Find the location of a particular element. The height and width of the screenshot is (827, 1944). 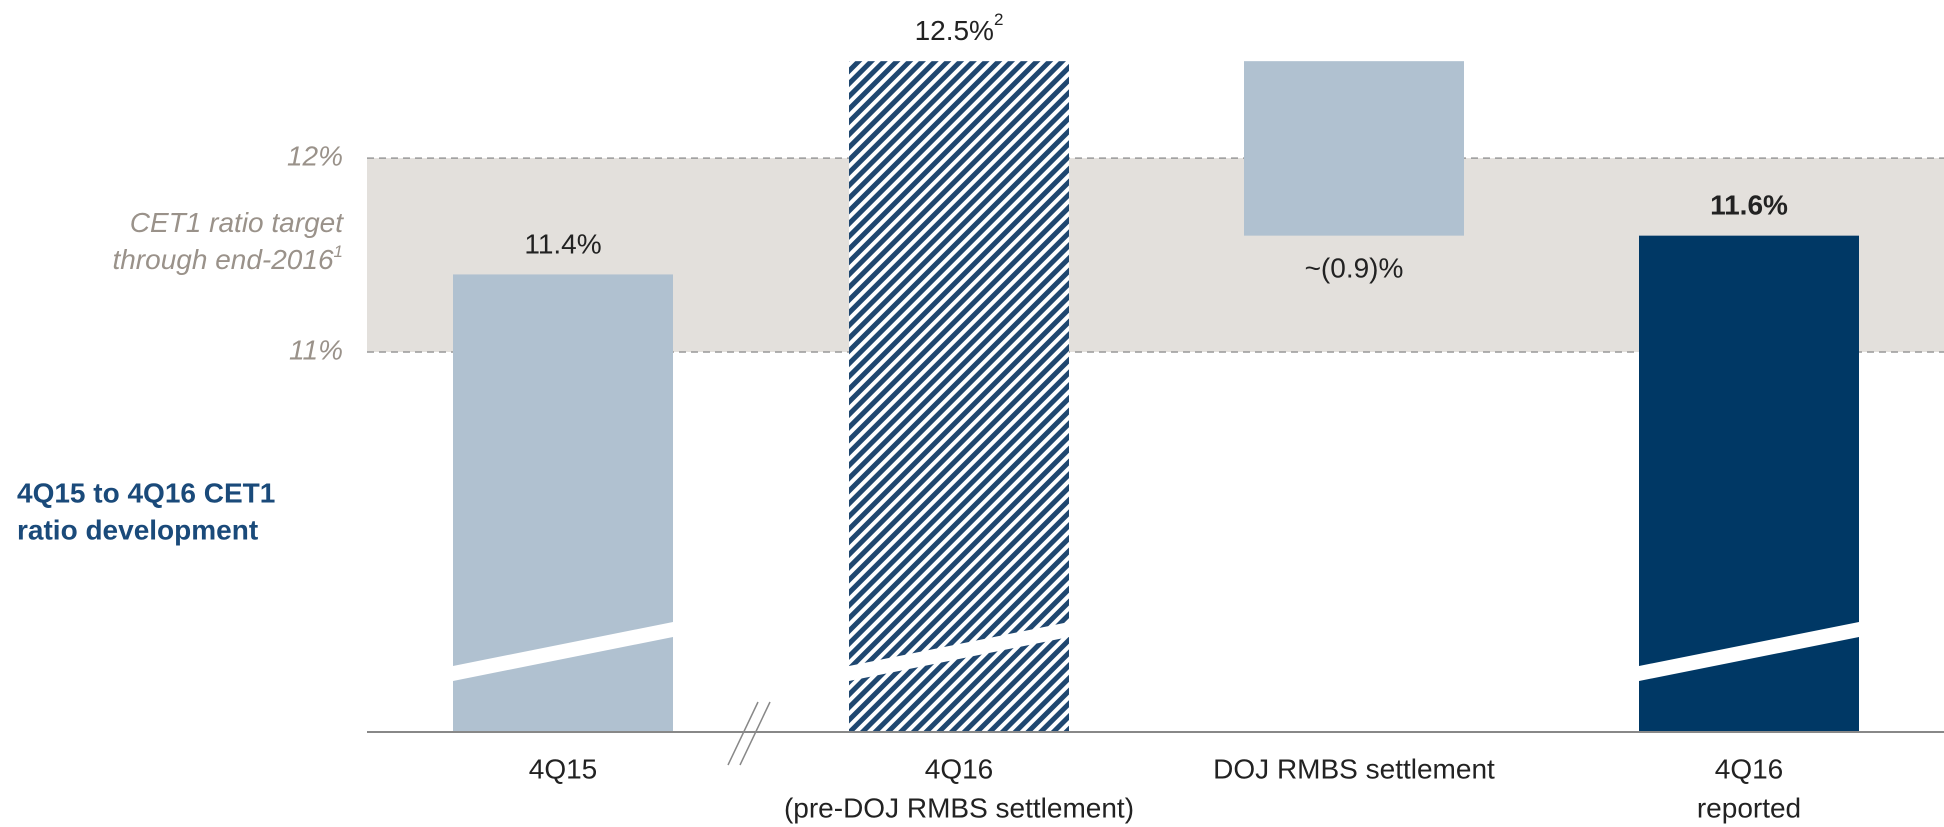

y-tick-label: 11% is located at coordinates (316, 349).